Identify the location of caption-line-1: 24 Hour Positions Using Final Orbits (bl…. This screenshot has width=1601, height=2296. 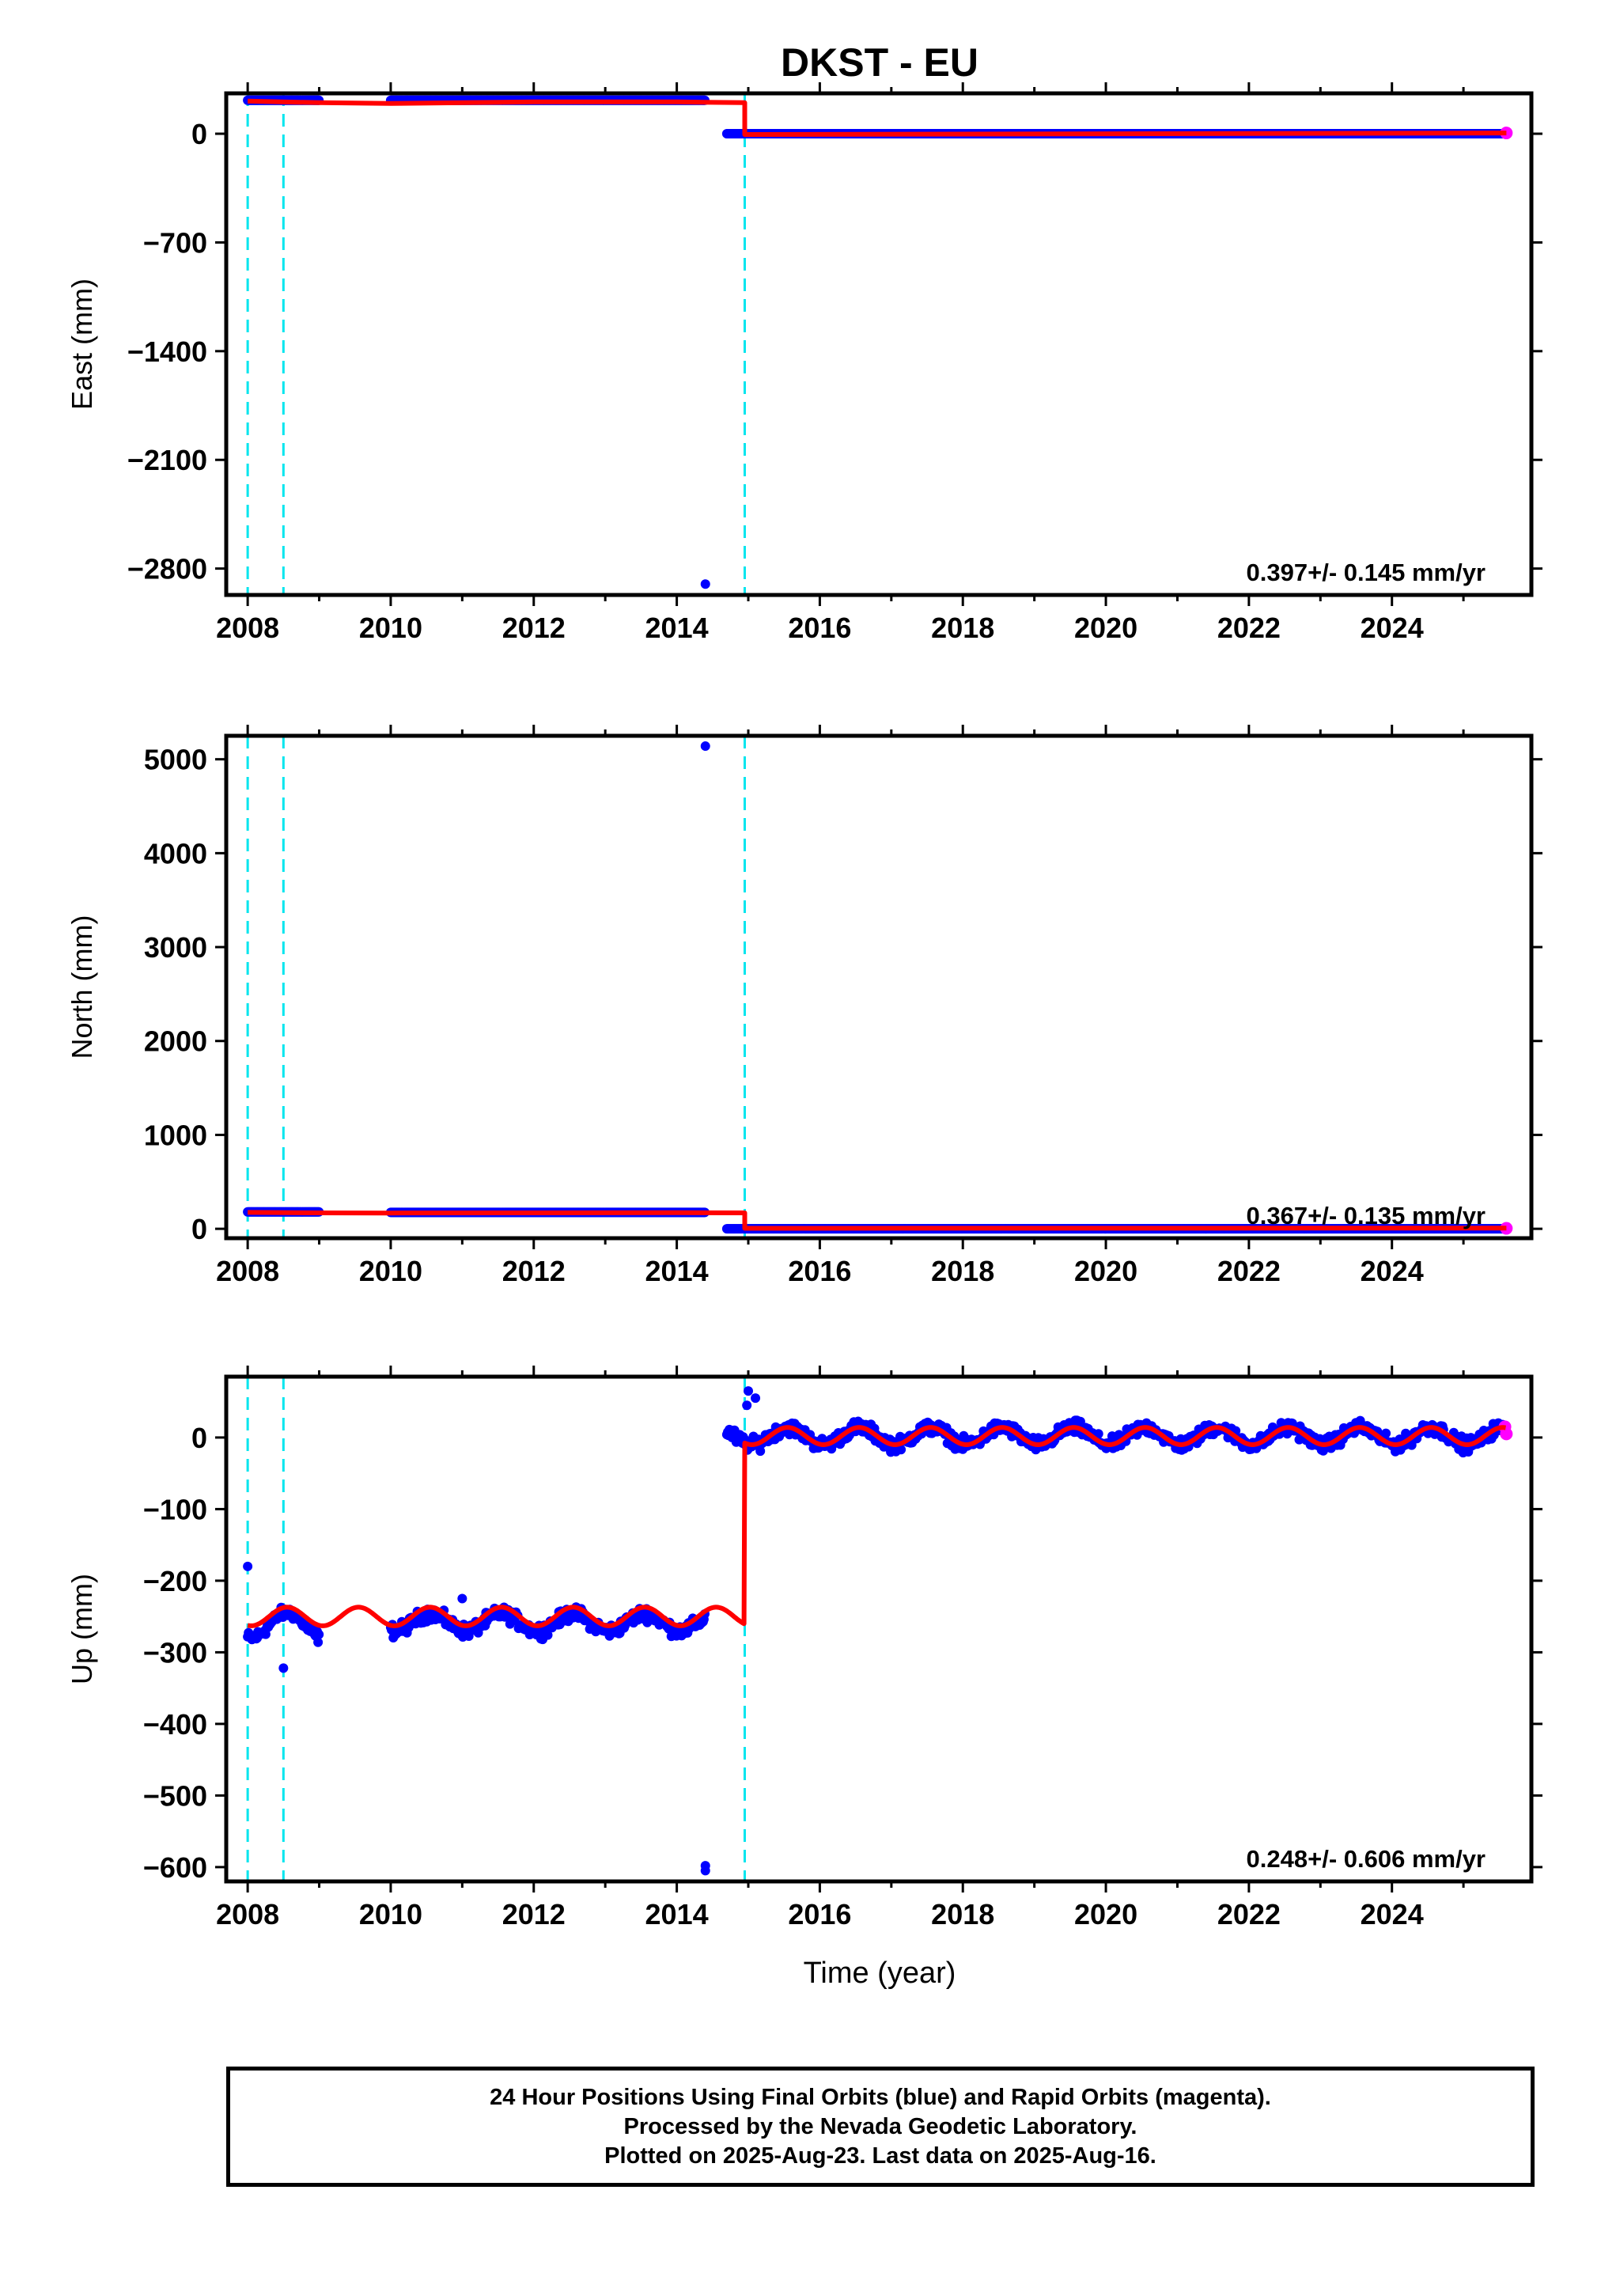
(881, 2097).